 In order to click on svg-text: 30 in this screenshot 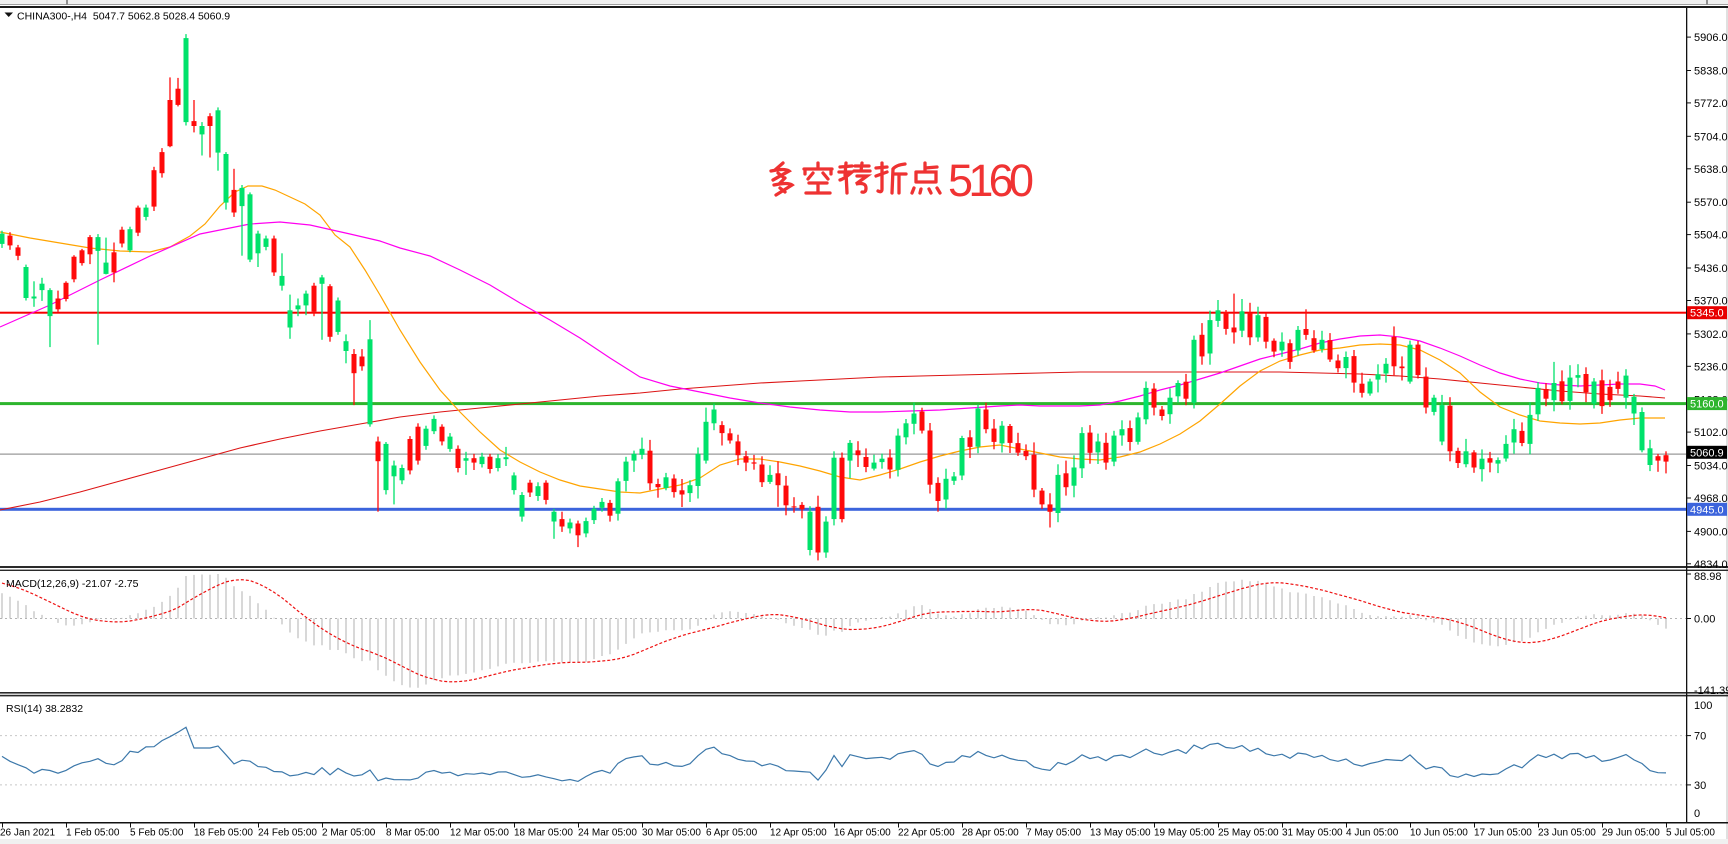, I will do `click(1700, 786)`.